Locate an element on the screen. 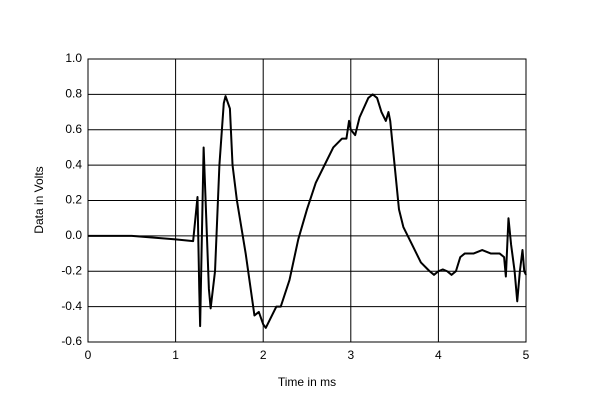 The width and height of the screenshot is (600, 407). y-tick-label: 0.0 is located at coordinates (73, 235).